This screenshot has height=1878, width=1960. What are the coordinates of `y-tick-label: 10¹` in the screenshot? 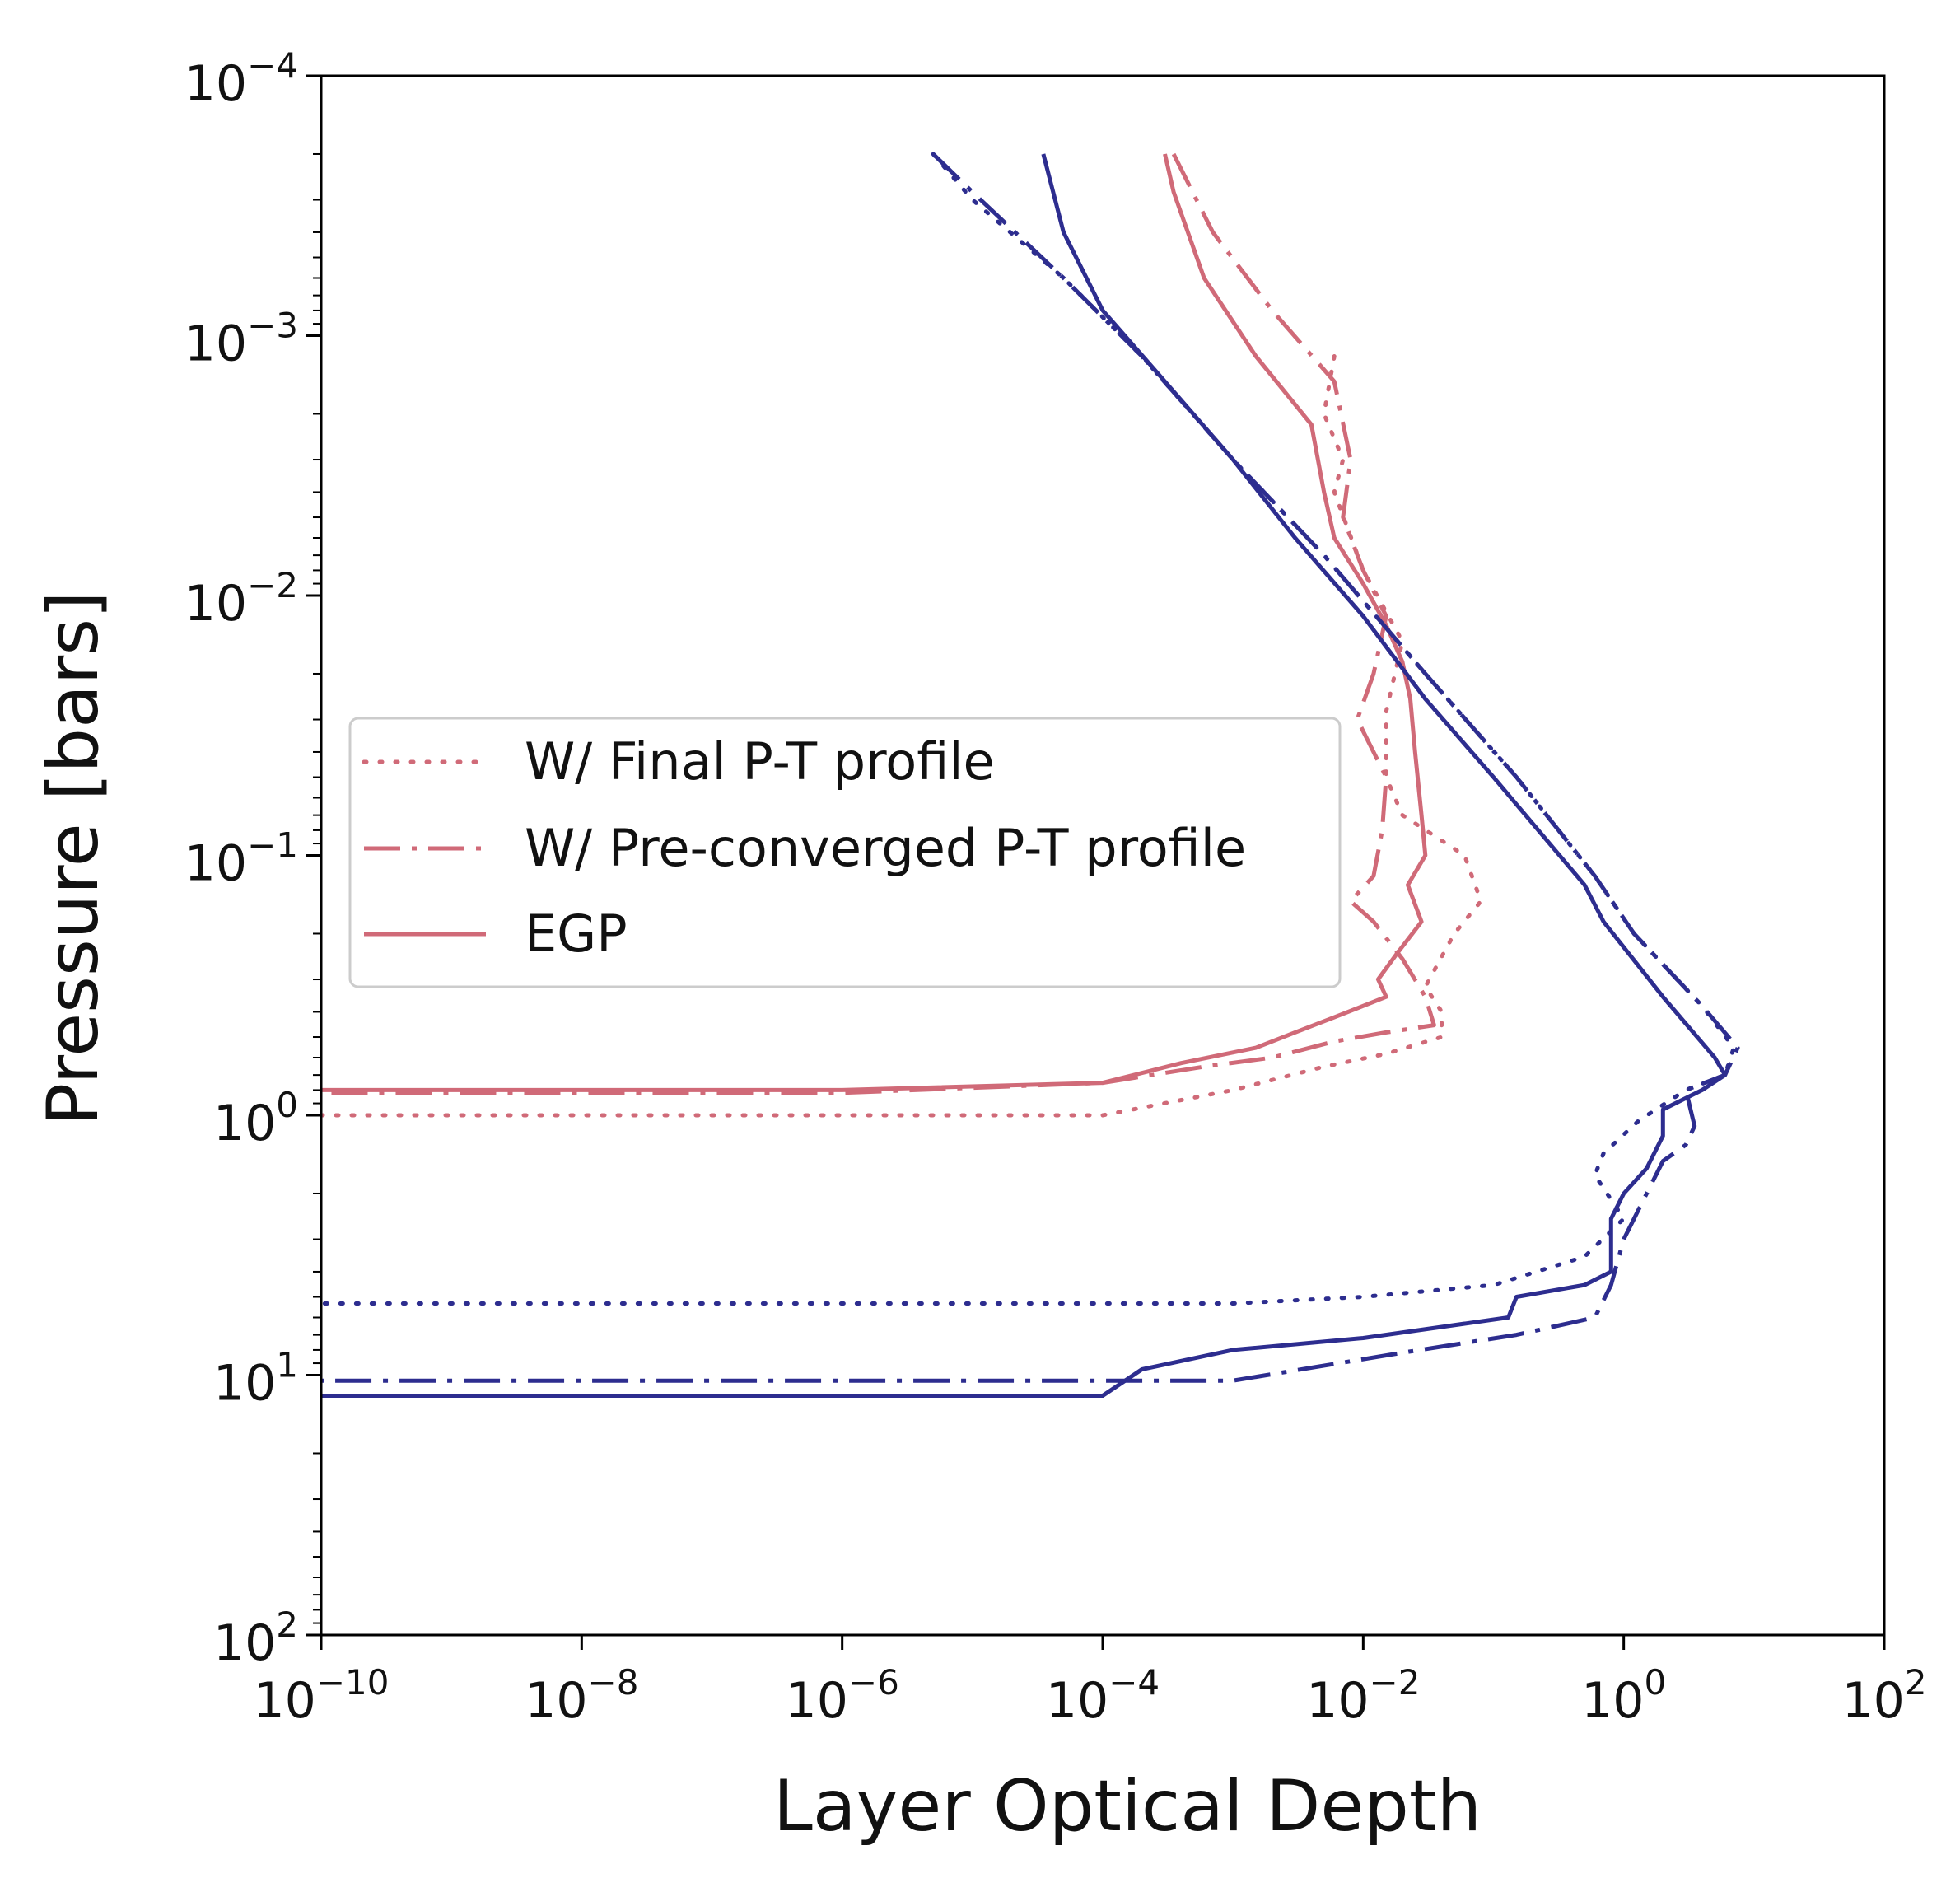 It's located at (255, 1379).